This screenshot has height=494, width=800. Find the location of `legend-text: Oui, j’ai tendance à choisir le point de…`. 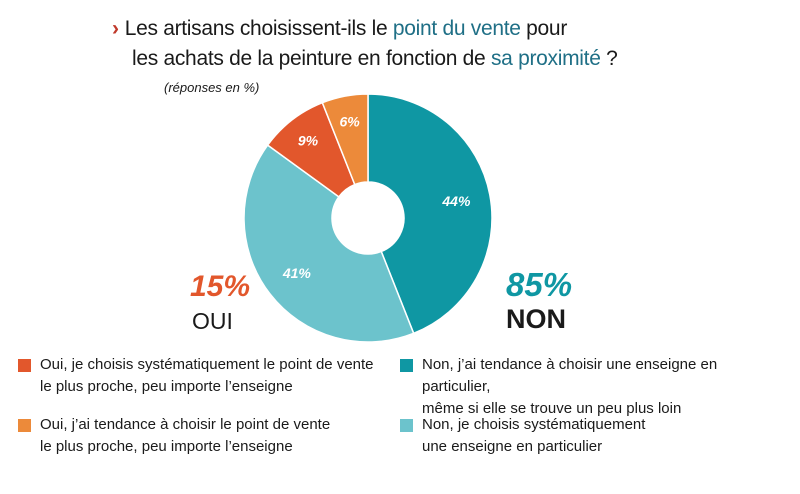

legend-text: Oui, j’ai tendance à choisir le point de… is located at coordinates (185, 424).